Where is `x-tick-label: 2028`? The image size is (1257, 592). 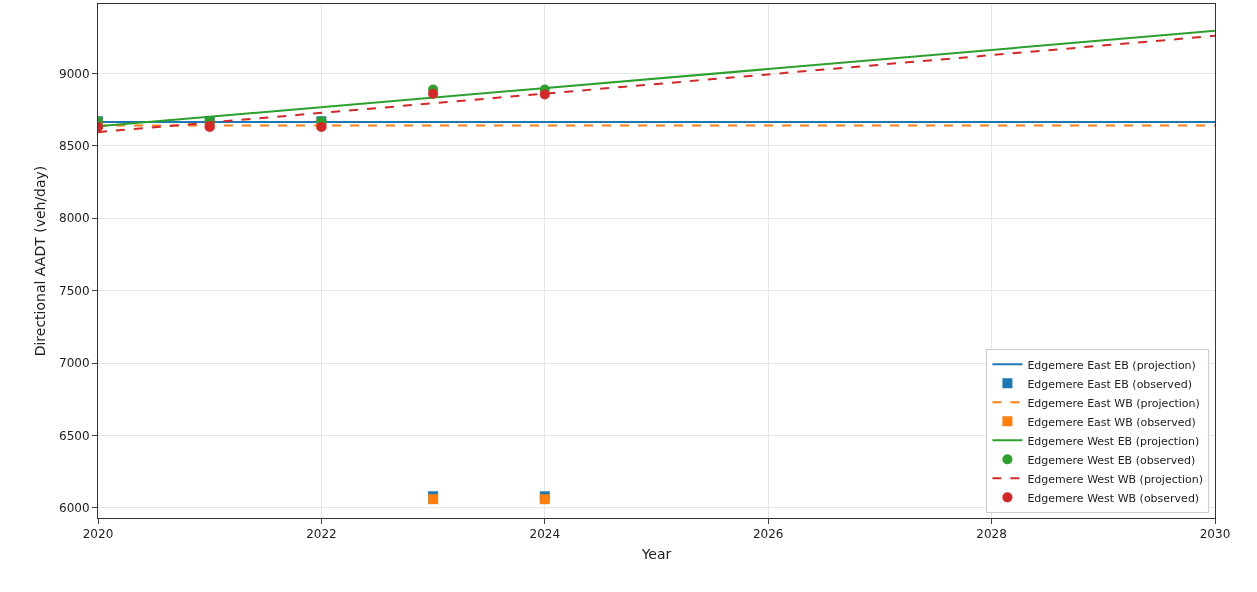
x-tick-label: 2028 is located at coordinates (991, 534).